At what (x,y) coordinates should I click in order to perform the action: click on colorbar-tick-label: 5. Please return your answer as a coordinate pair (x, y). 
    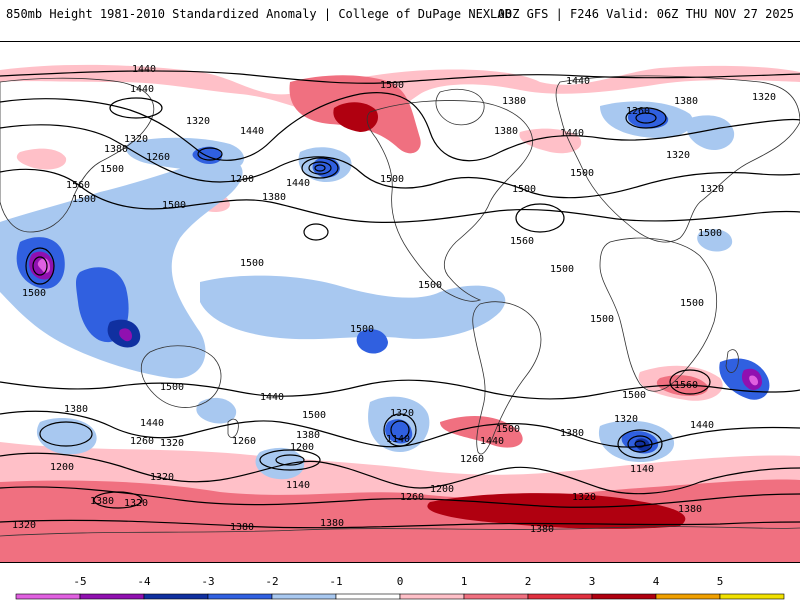
    Looking at the image, I should click on (720, 581).